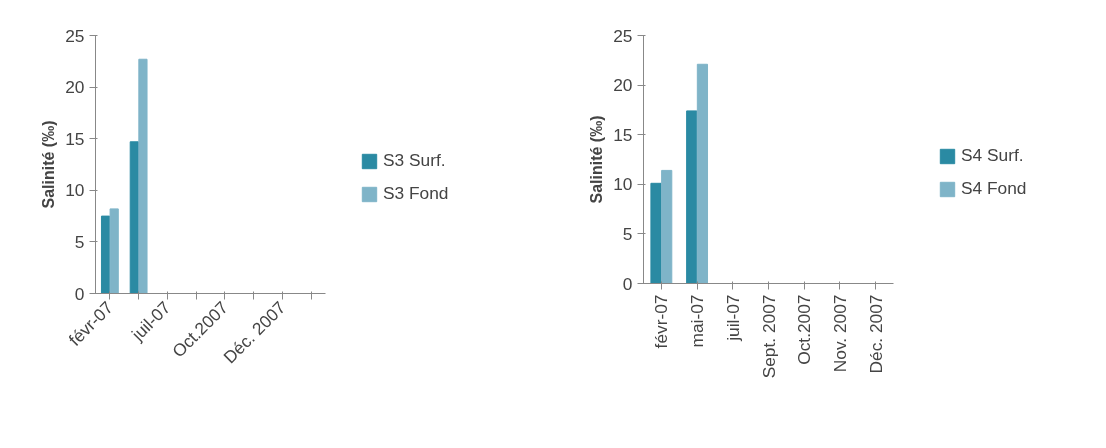 Image resolution: width=1106 pixels, height=448 pixels. What do you see at coordinates (839, 333) in the screenshot?
I see `x-tick-label: Nov. 2007` at bounding box center [839, 333].